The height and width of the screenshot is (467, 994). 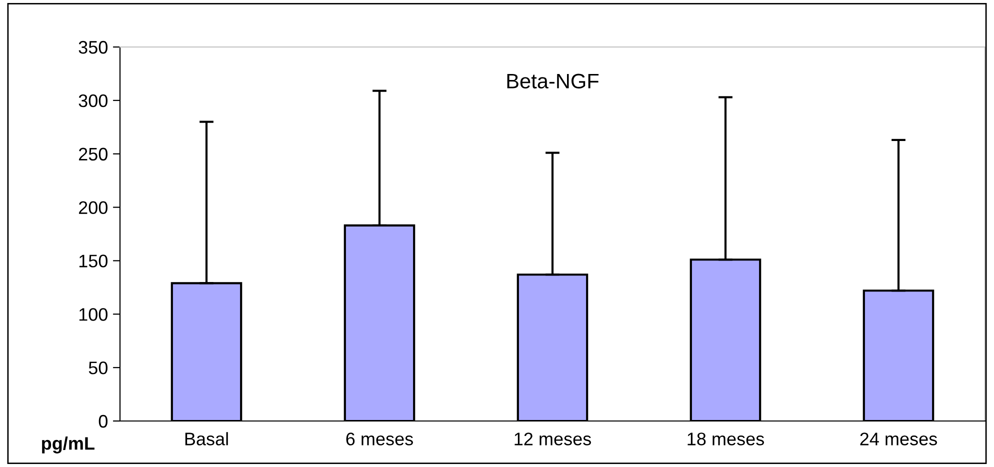 What do you see at coordinates (93, 101) in the screenshot?
I see `y-tick-label: 300` at bounding box center [93, 101].